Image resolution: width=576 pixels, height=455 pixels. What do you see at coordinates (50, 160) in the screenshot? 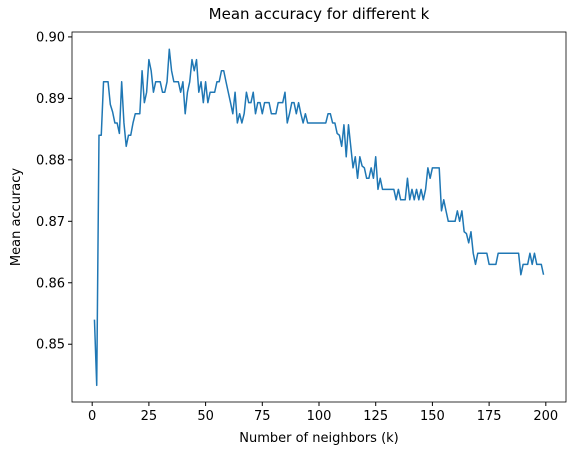
I see `y-tick-label: 0.88` at bounding box center [50, 160].